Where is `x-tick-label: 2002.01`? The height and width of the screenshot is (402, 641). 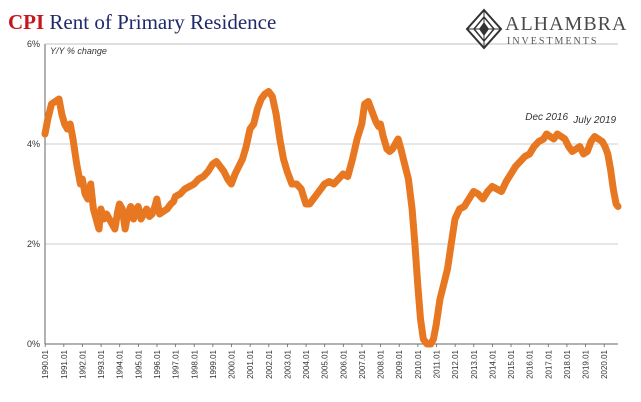
x-tick-label: 2002.01 is located at coordinates (269, 363).